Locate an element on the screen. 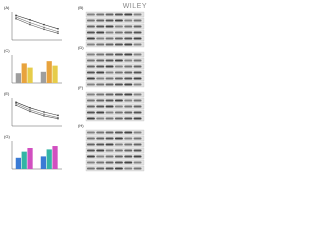 Image resolution: width=320 pixels, height=240 pixels. publisher: WILEY is located at coordinates (135, 6).